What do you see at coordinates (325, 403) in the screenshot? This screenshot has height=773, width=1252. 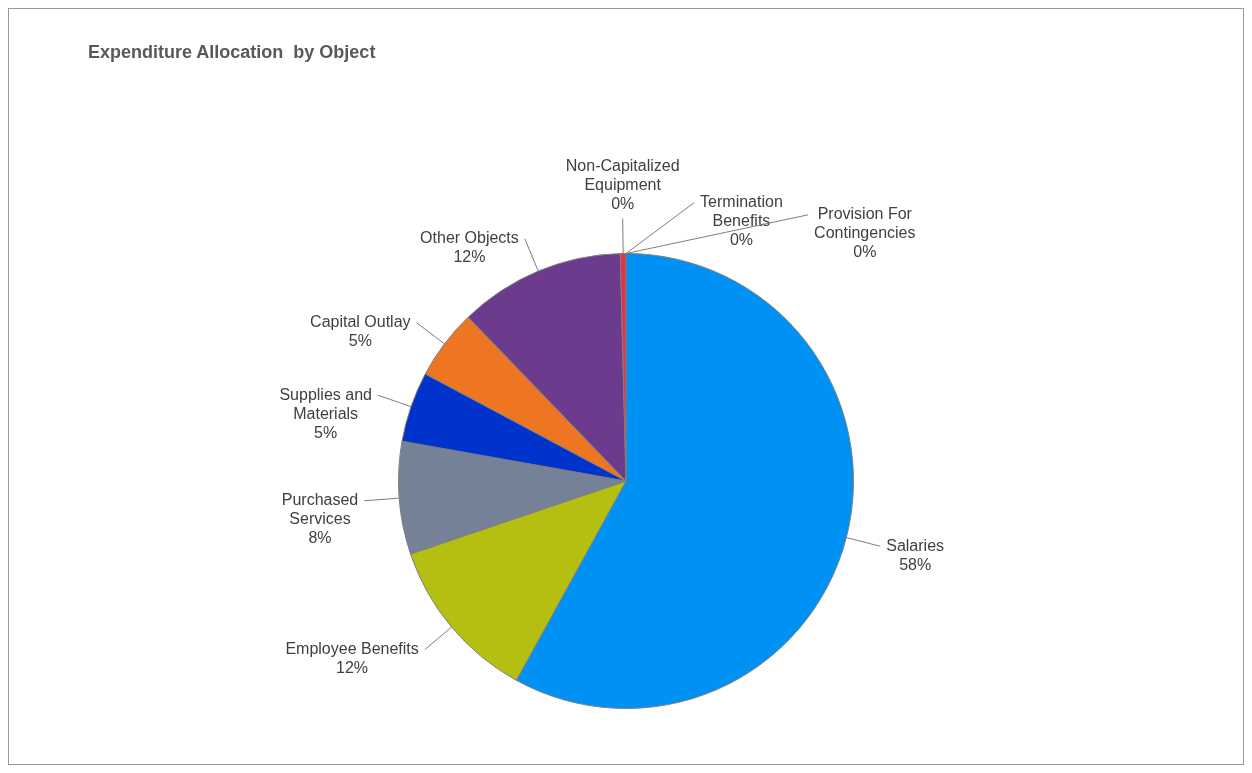 I see `slice-label: Supplies and Materials` at bounding box center [325, 403].